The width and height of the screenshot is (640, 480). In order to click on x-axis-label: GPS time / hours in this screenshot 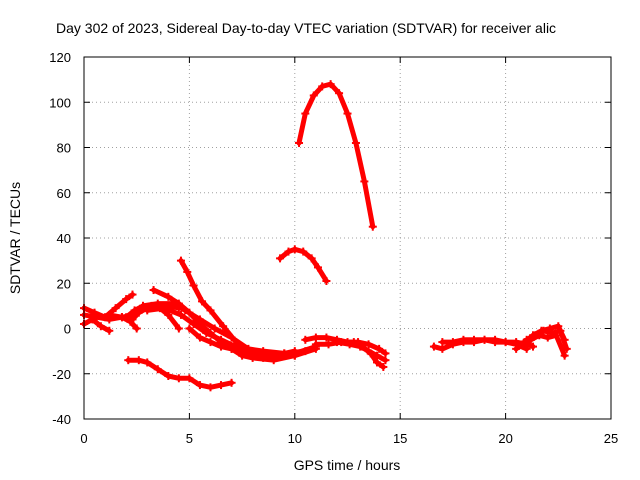, I will do `click(347, 465)`.